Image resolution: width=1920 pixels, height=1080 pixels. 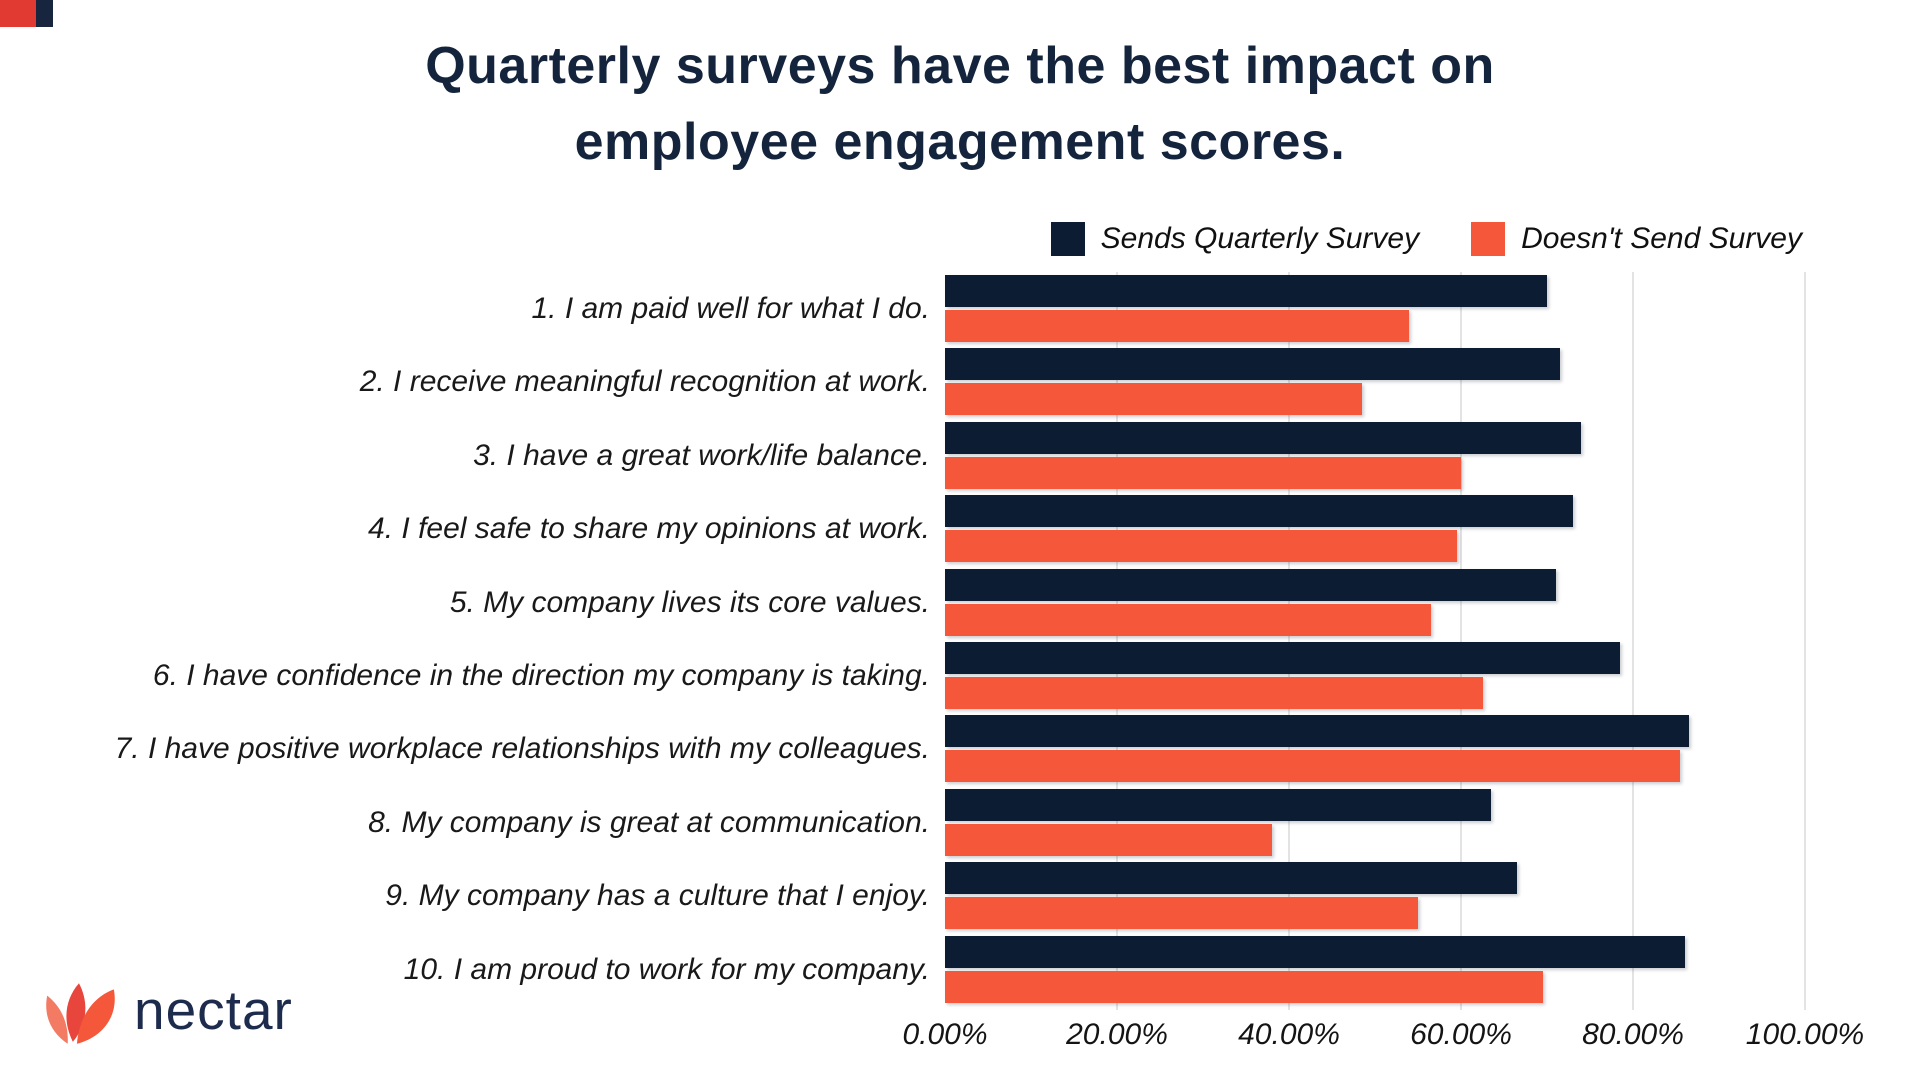 What do you see at coordinates (730, 308) in the screenshot?
I see `category-label: 1. I am paid well for what I do.` at bounding box center [730, 308].